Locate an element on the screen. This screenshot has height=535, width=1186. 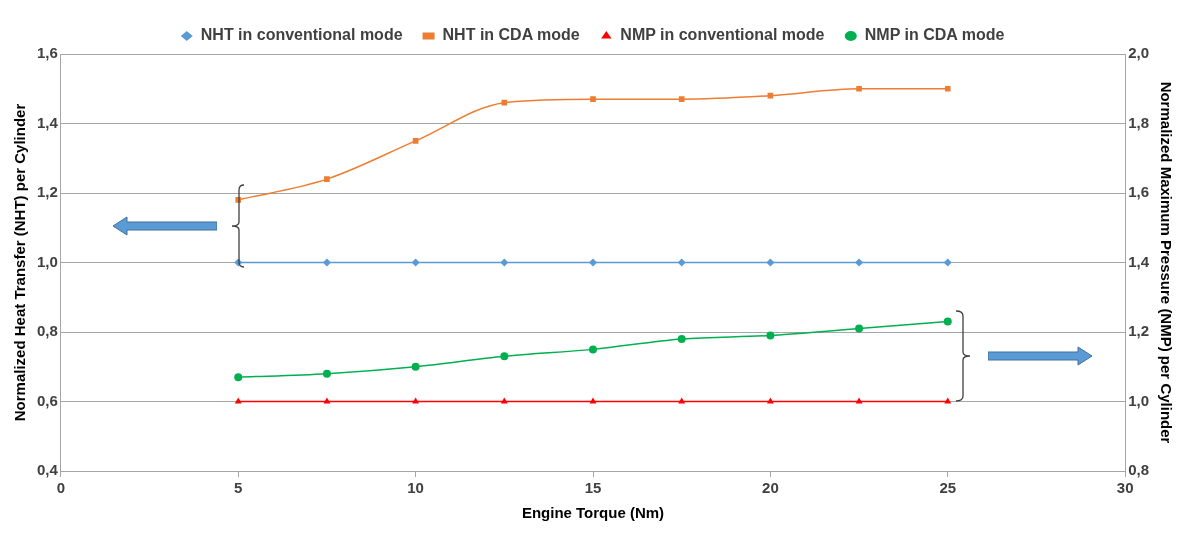
x-tick-label: 20 is located at coordinates (770, 488).